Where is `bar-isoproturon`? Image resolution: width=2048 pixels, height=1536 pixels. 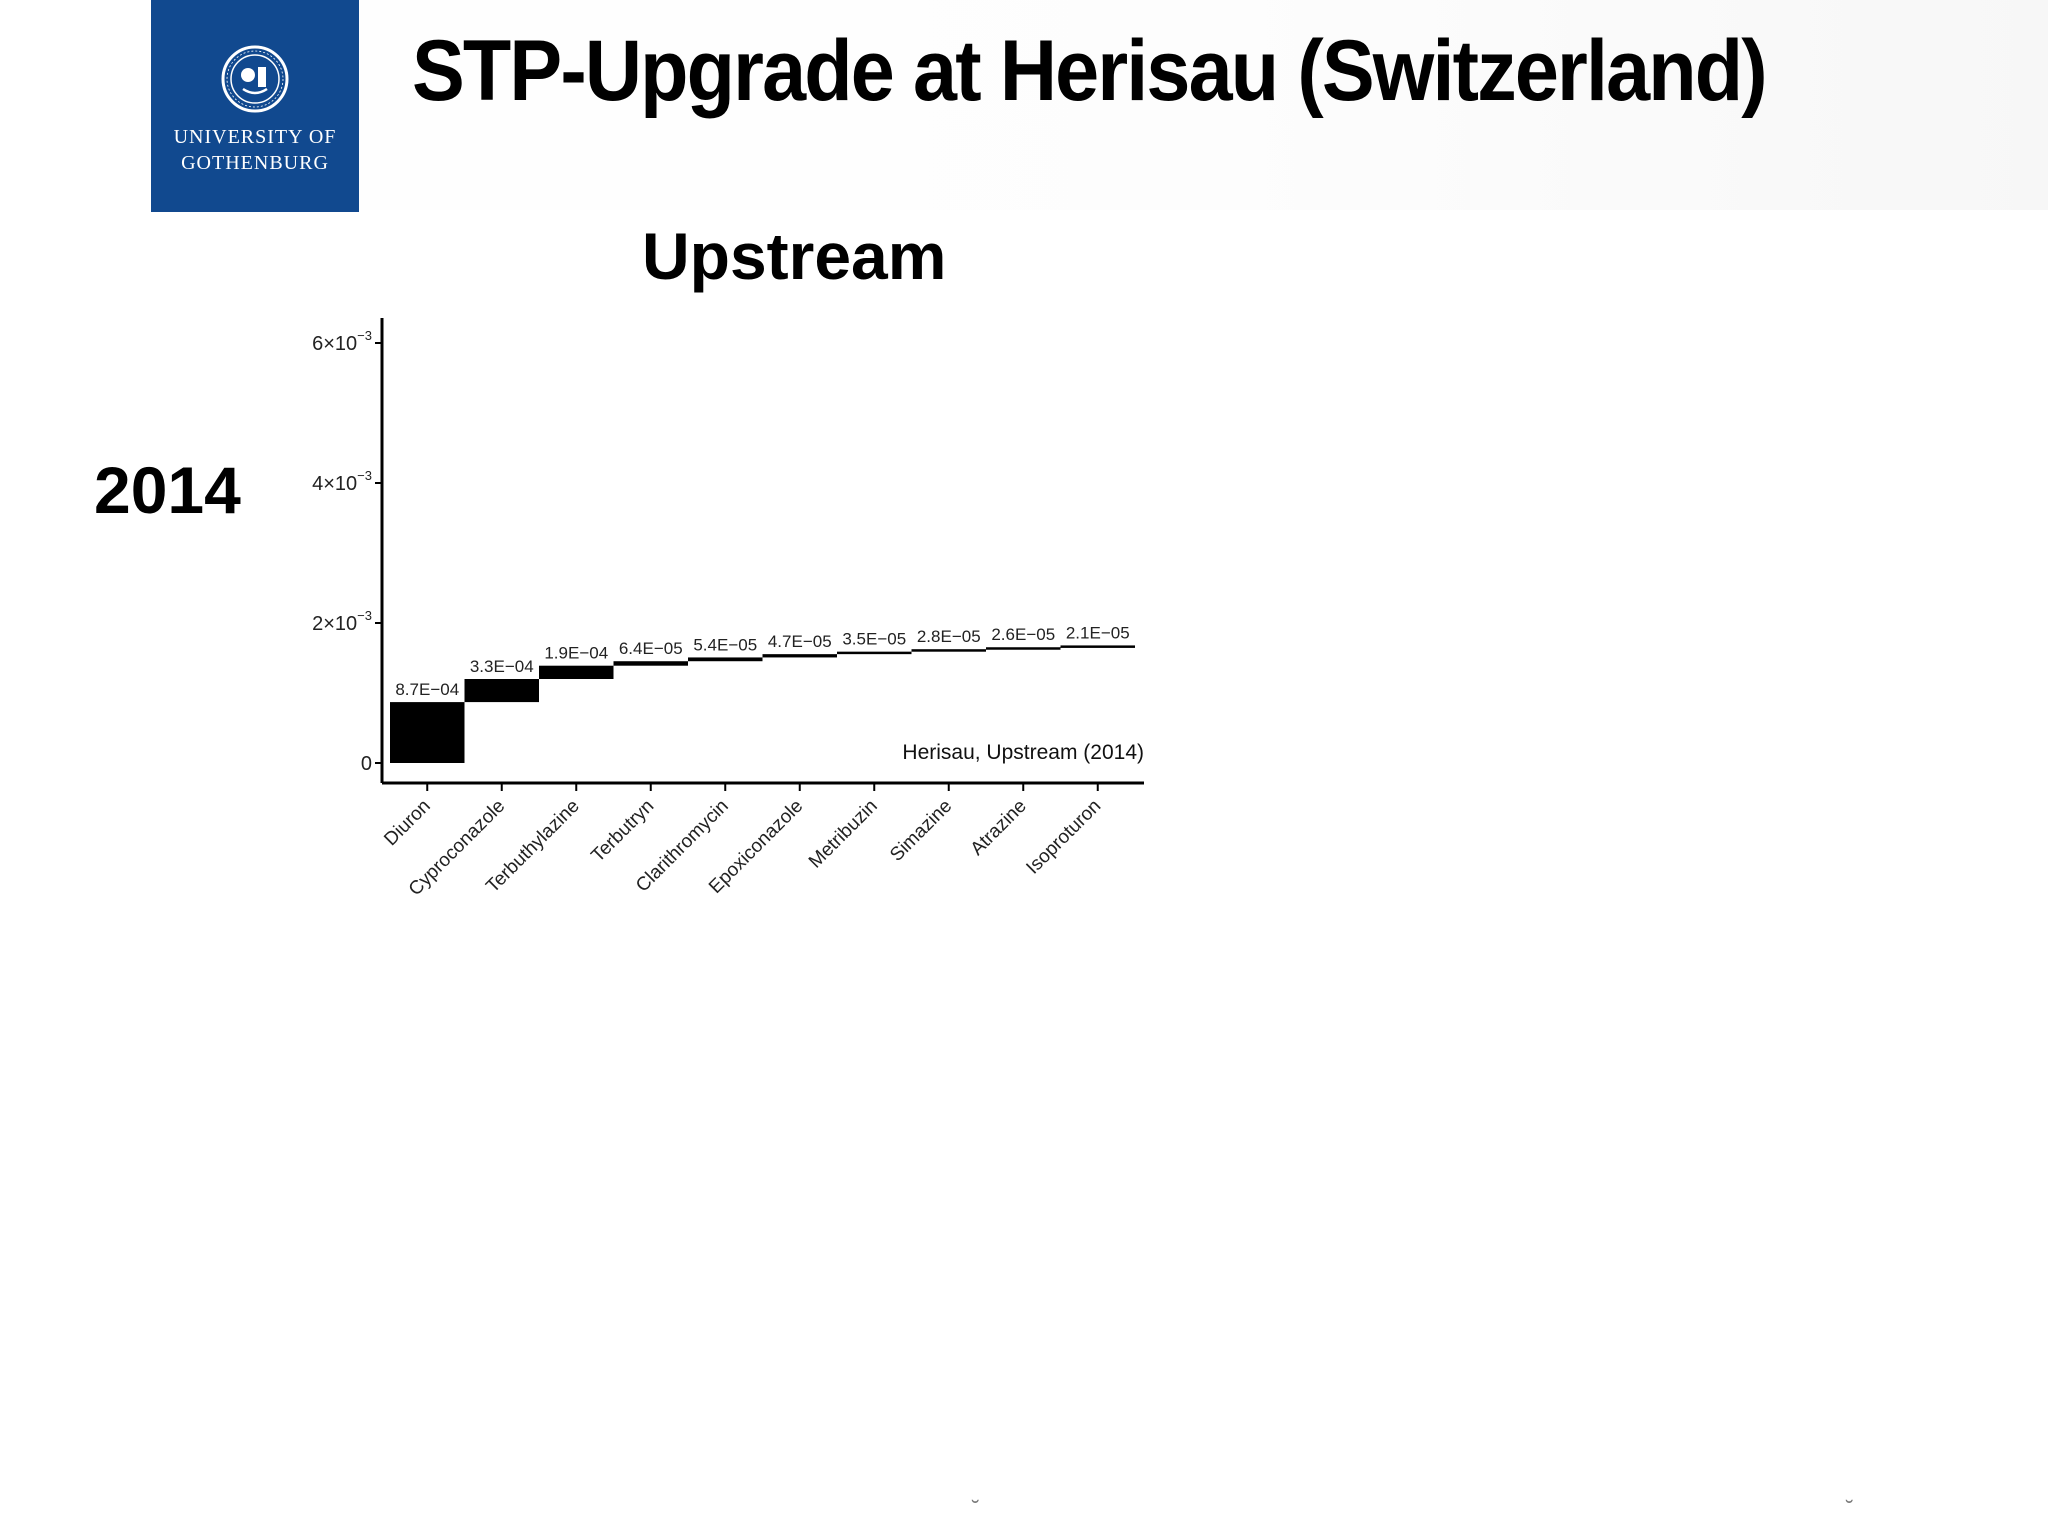 bar-isoproturon is located at coordinates (1097, 646).